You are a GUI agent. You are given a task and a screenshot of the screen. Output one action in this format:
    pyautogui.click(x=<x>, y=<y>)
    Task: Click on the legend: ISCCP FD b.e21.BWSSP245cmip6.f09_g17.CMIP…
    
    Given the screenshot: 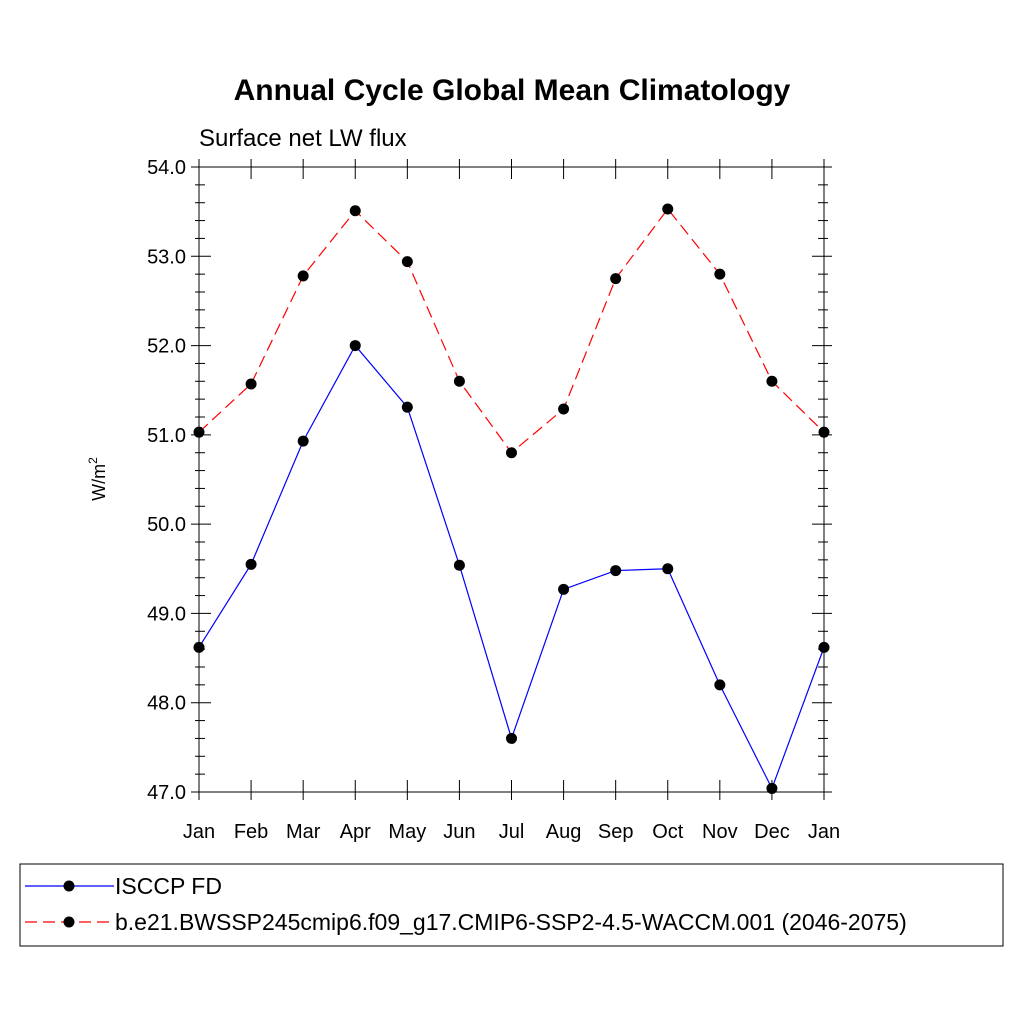 What is the action you would take?
    pyautogui.click(x=511, y=905)
    